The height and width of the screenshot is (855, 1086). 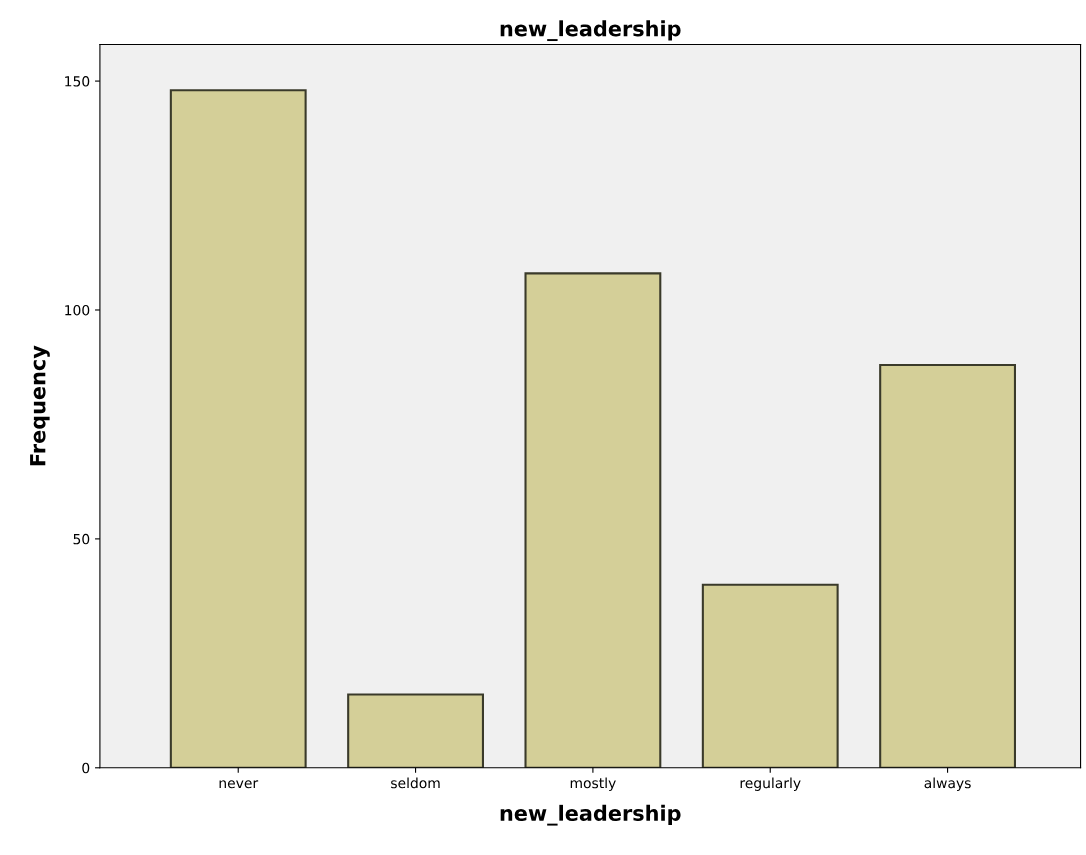 What do you see at coordinates (77, 310) in the screenshot?
I see `y-tick-label: 100` at bounding box center [77, 310].